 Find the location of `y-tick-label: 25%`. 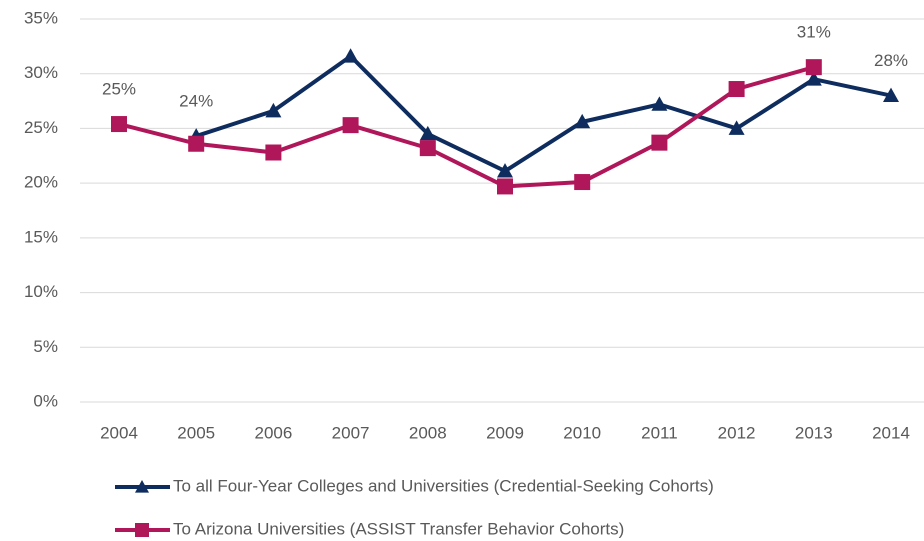

y-tick-label: 25% is located at coordinates (41, 127).